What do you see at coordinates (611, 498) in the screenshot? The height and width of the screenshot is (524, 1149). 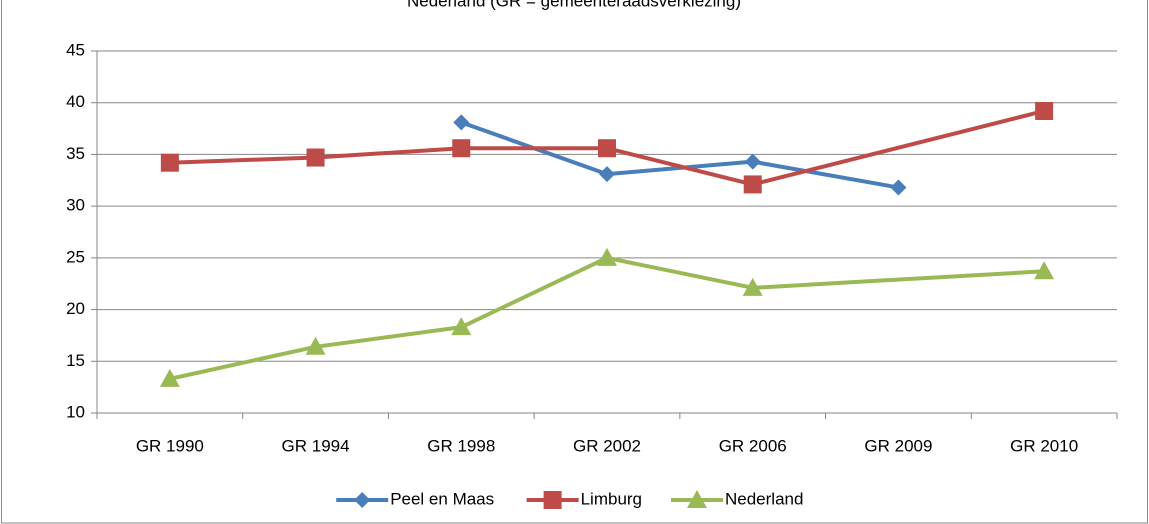 I see `legend-label: Limburg` at bounding box center [611, 498].